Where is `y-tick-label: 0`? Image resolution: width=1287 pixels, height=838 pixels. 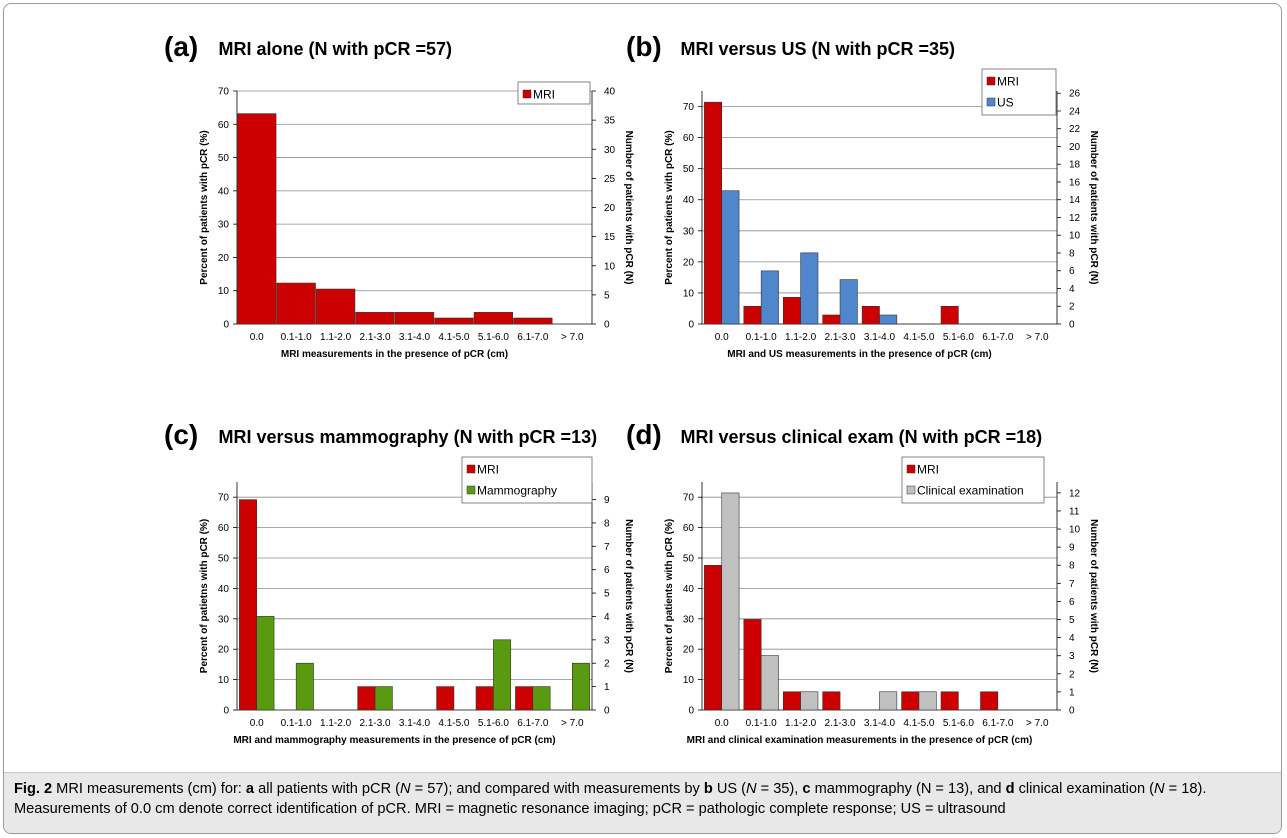 y-tick-label: 0 is located at coordinates (226, 325).